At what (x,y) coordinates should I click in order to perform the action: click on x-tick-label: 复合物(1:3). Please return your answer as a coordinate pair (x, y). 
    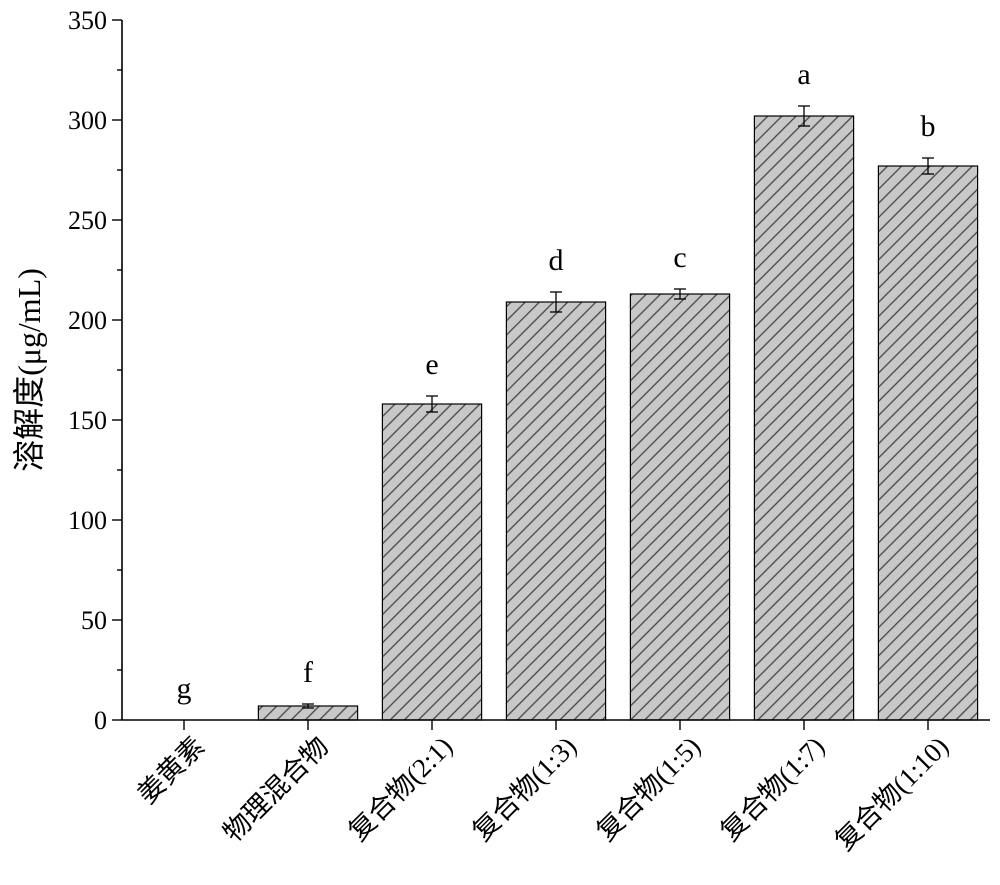
    Looking at the image, I should click on (525, 789).